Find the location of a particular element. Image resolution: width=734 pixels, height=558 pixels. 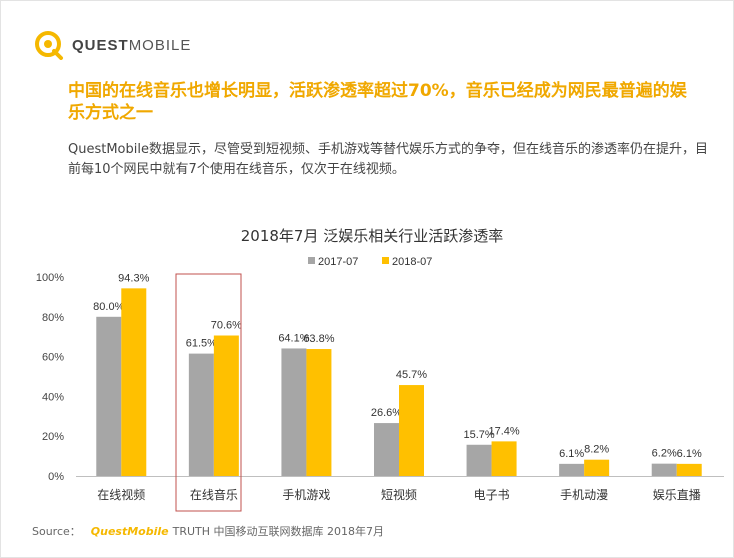

questmobile-logo-icon is located at coordinates (49, 45).